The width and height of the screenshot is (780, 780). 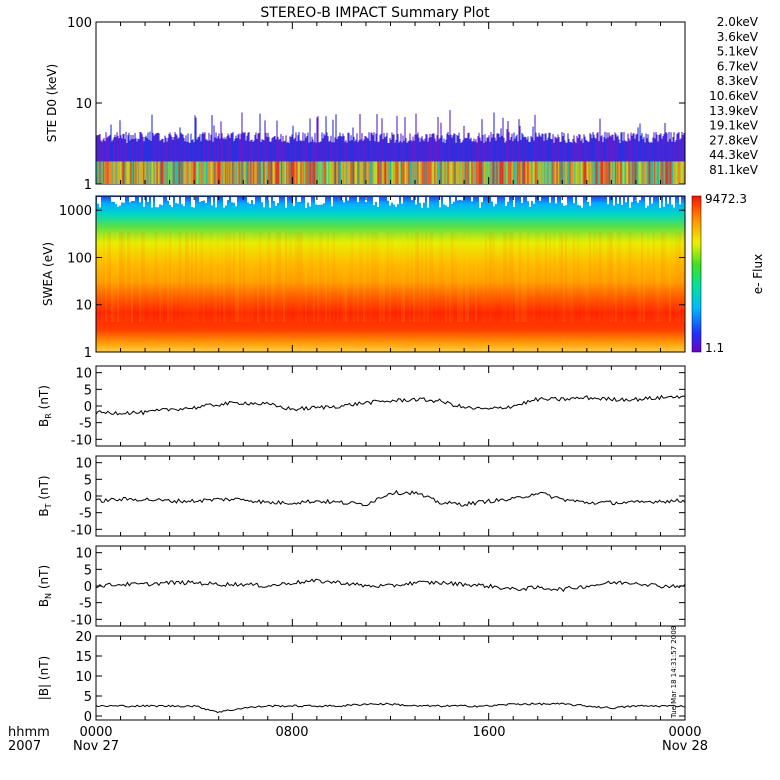 What do you see at coordinates (83, 657) in the screenshot?
I see `bmag-ytick-label: 15` at bounding box center [83, 657].